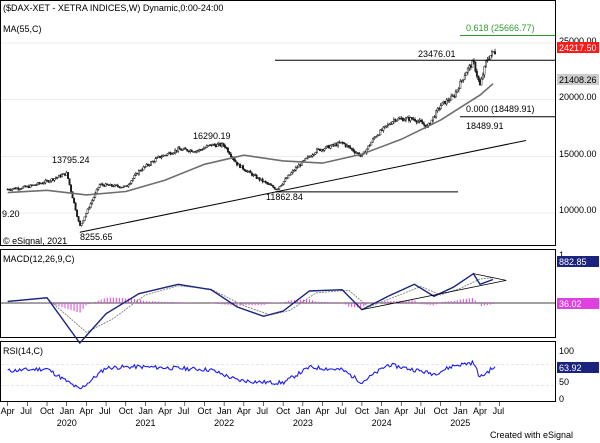 Image resolution: width=600 pixels, height=443 pixels. I want to click on x-axis-month-label: Oct, so click(441, 411).